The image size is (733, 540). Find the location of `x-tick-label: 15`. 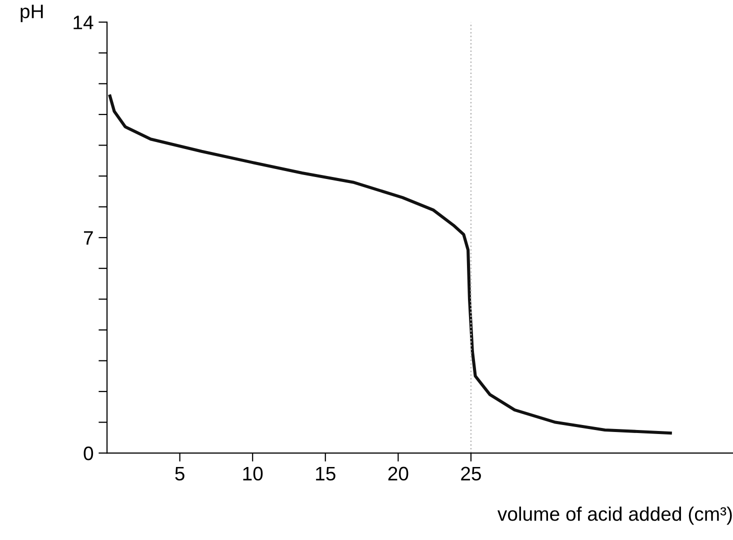

x-tick-label: 15 is located at coordinates (326, 473).